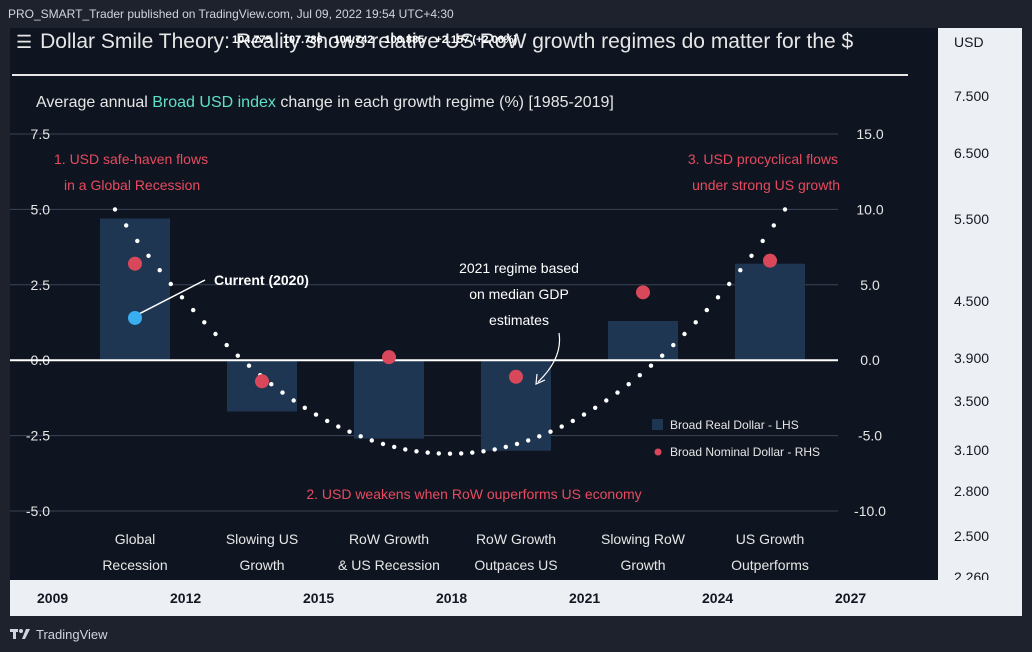 This screenshot has width=1032, height=652. Describe the element at coordinates (763, 159) in the screenshot. I see `annotation-3-line1: 3. USD procyclical flows` at that location.